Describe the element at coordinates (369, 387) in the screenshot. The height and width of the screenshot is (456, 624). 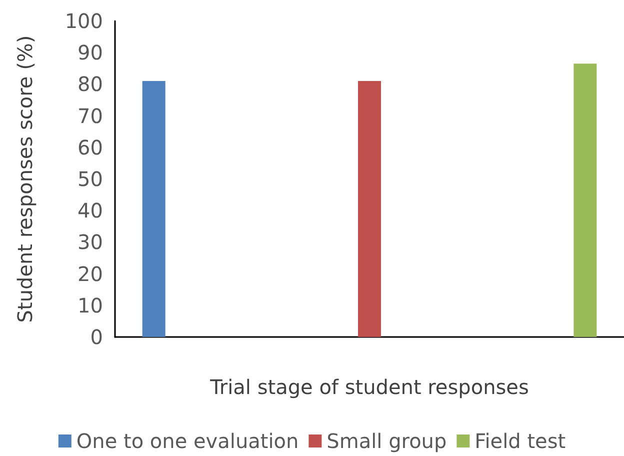
I see `x-axis-title: Trial stage of student responses` at that location.